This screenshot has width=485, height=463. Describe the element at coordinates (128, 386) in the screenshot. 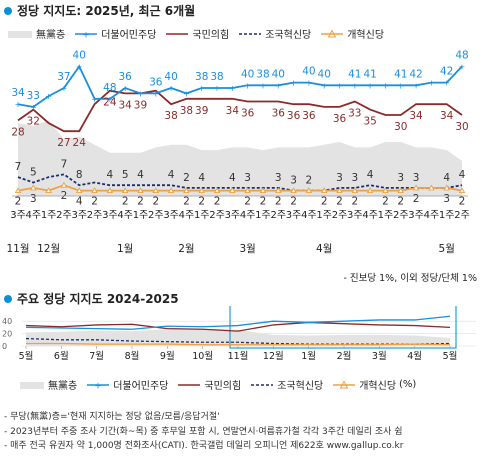

I see `legend2-dp: + 더불어민주당` at that location.